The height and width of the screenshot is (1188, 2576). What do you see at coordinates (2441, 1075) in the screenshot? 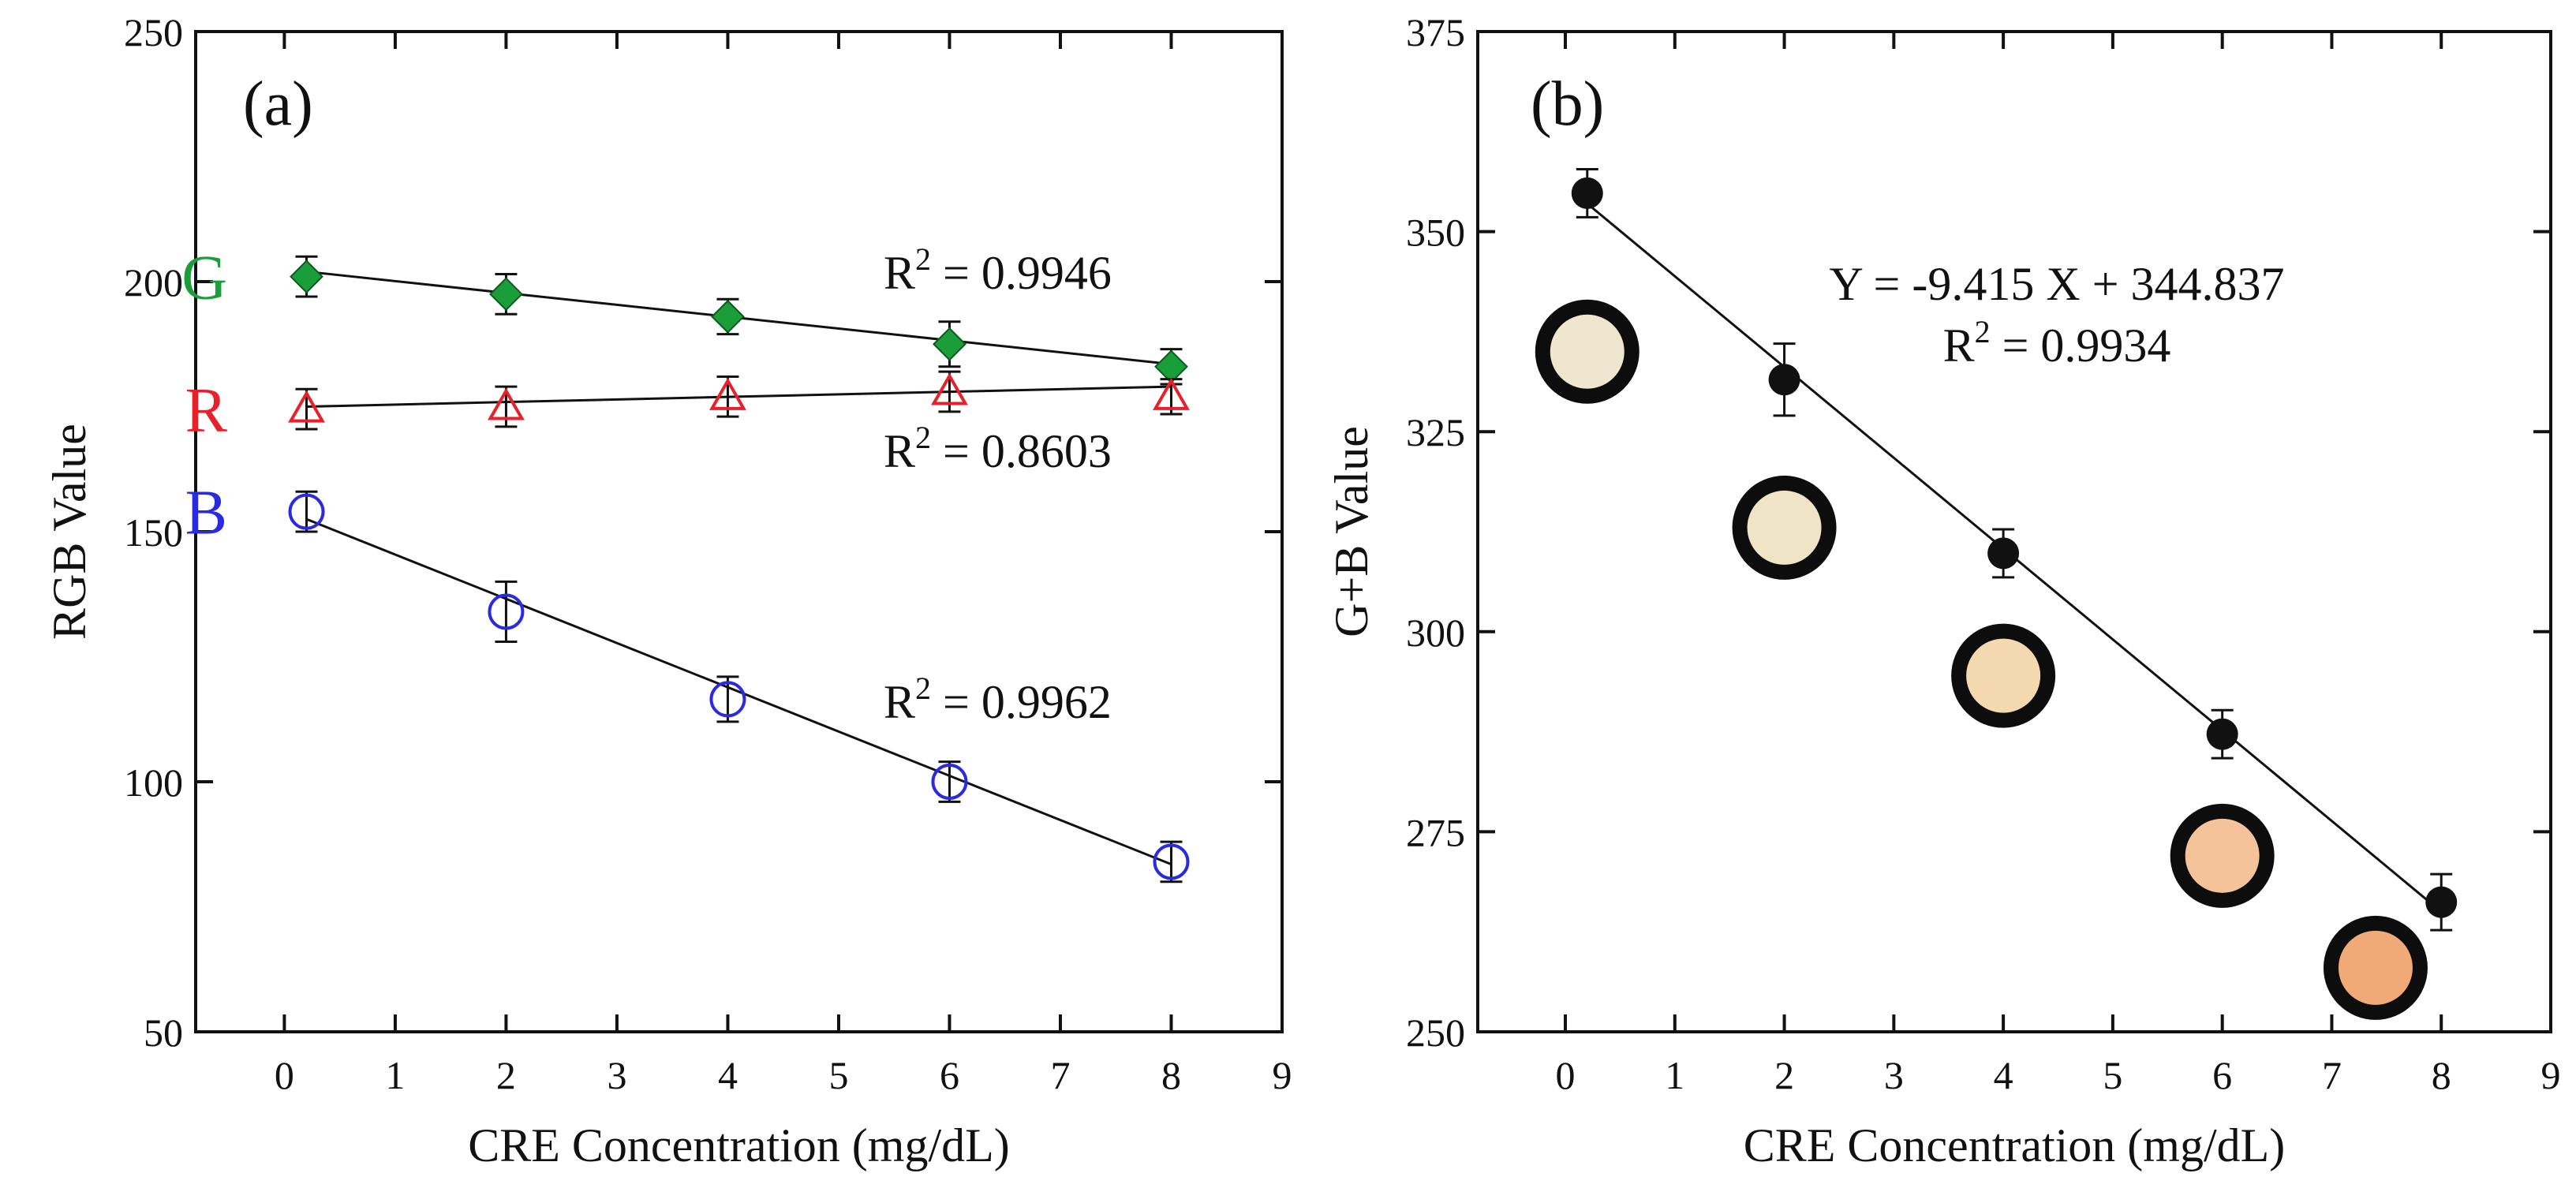
I see `panel-b-x-tick-label: 8` at bounding box center [2441, 1075].